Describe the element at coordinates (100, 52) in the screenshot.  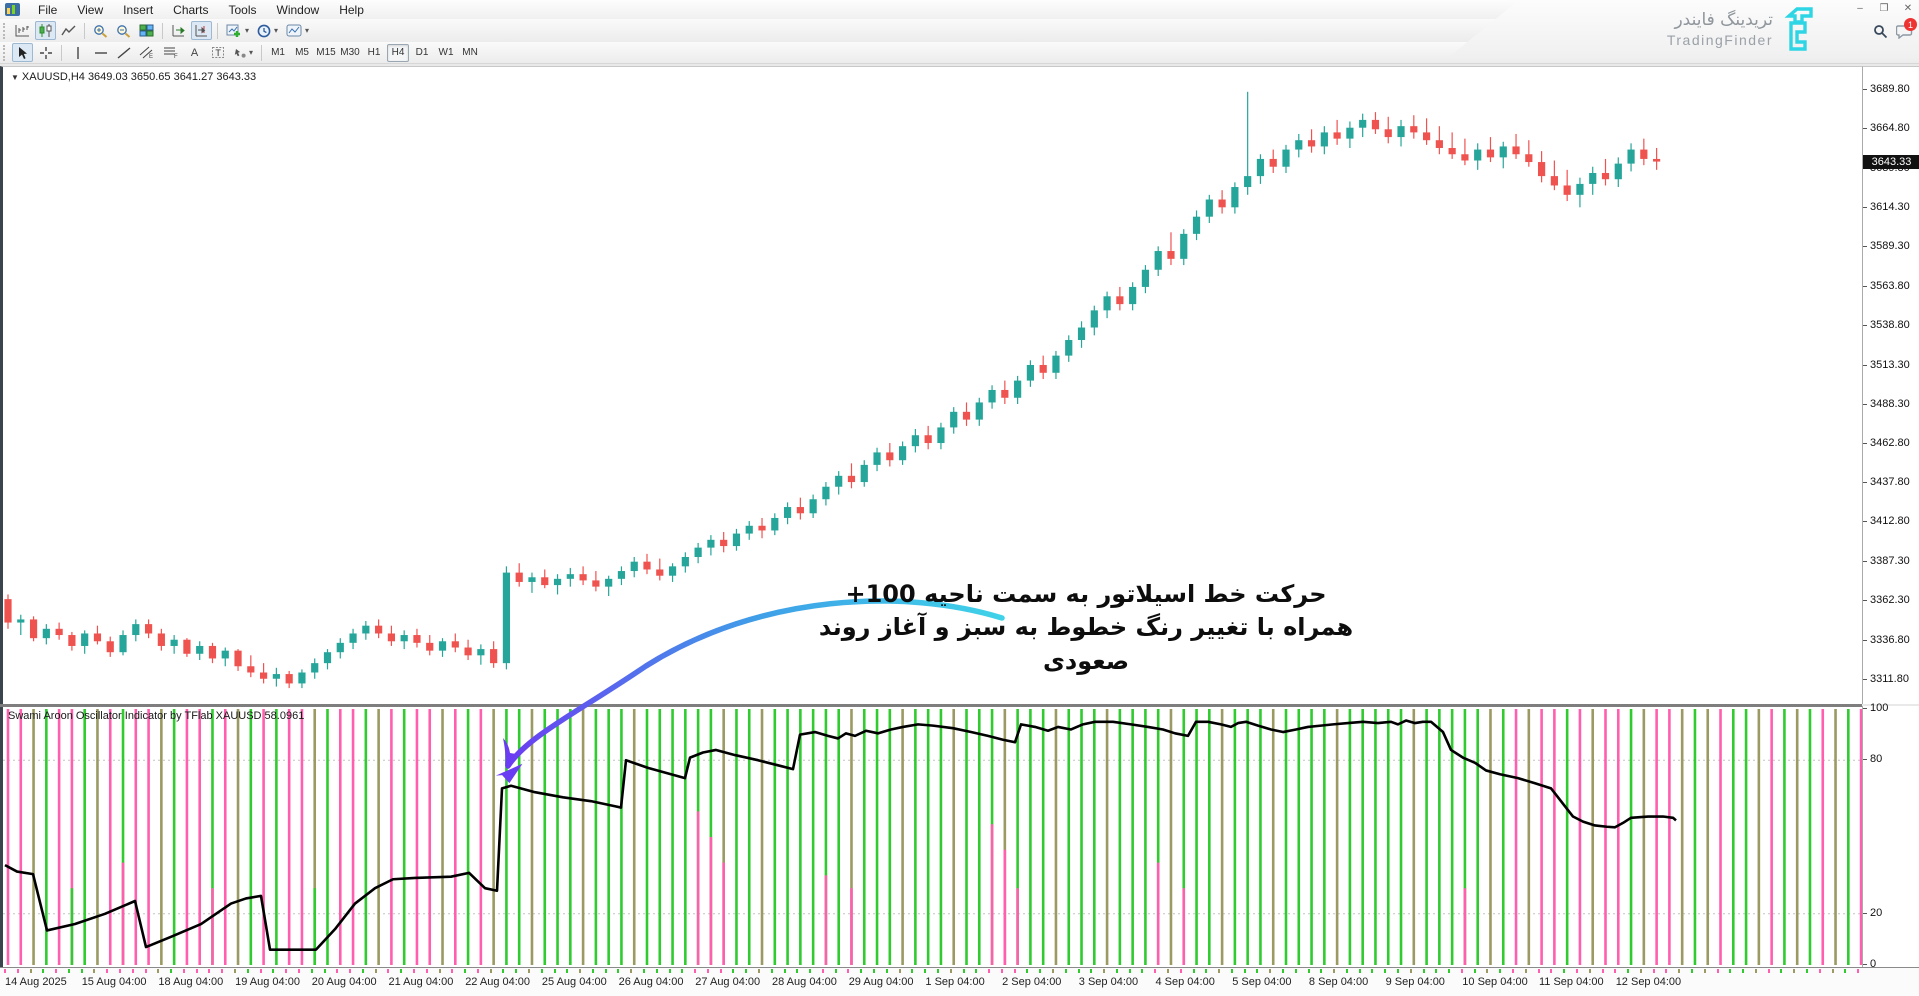
I see `horizontal-line-icon` at that location.